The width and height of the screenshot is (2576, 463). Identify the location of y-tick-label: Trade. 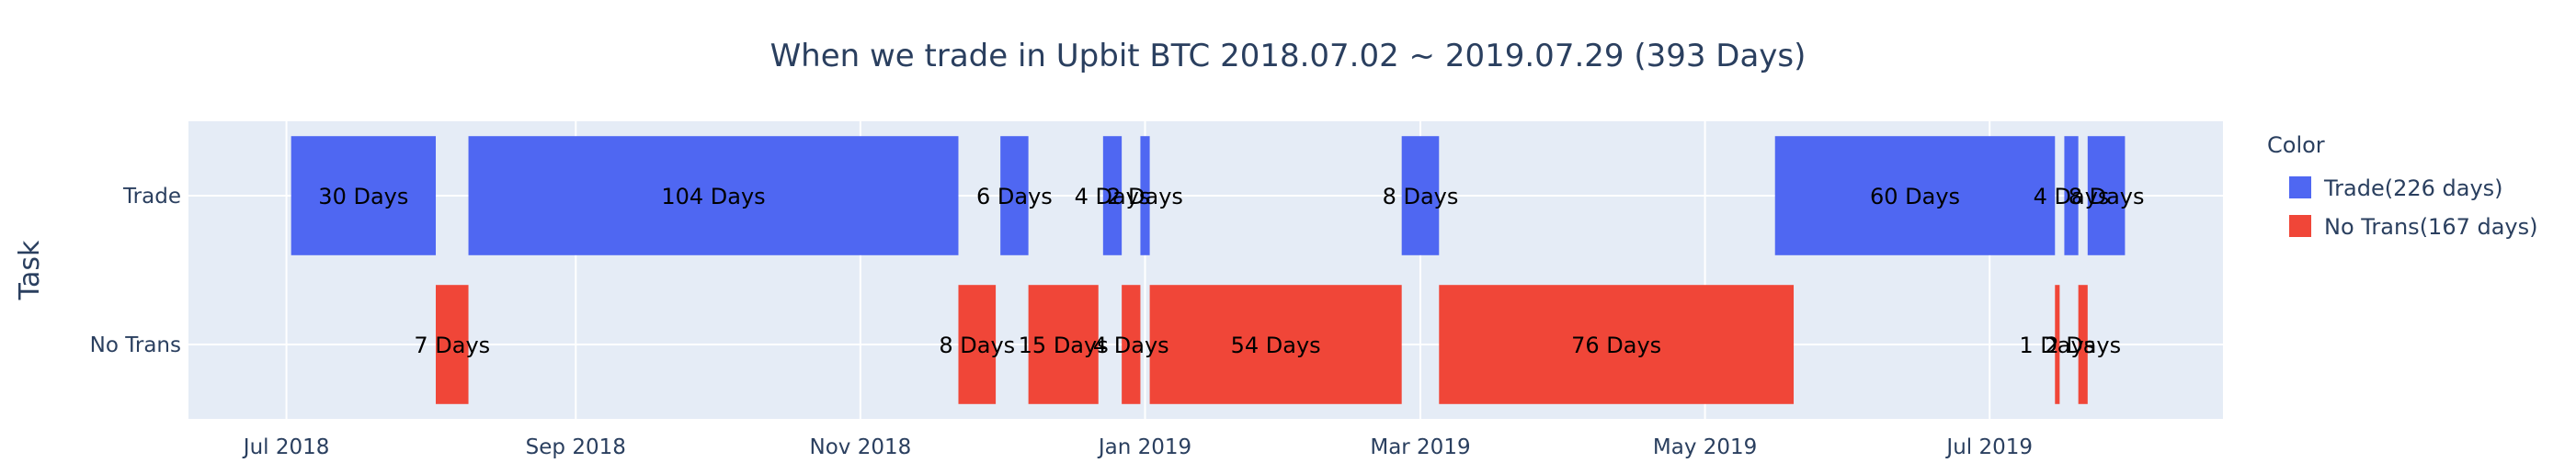
(151, 197).